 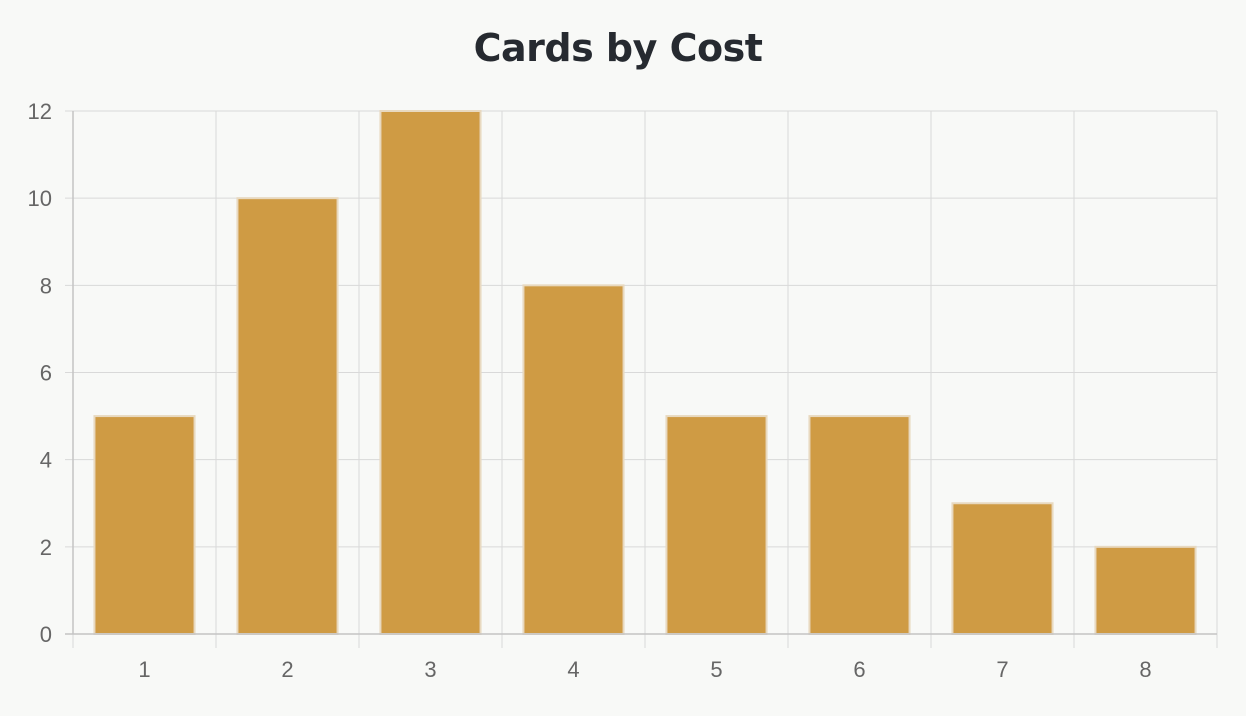 What do you see at coordinates (573, 669) in the screenshot?
I see `x-tick-label: 4` at bounding box center [573, 669].